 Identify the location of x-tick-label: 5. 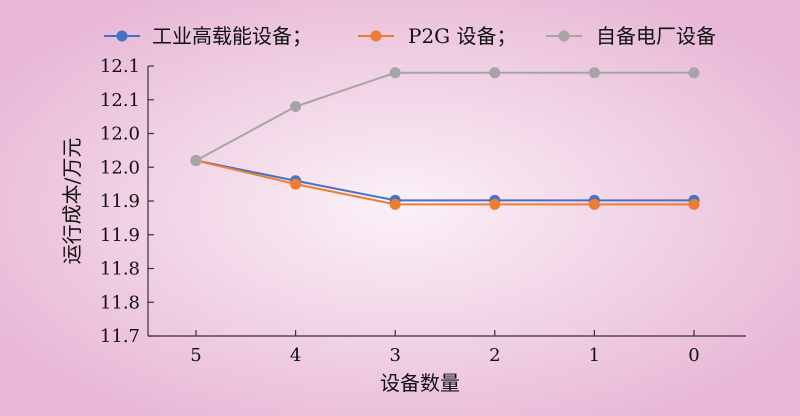
(195, 355).